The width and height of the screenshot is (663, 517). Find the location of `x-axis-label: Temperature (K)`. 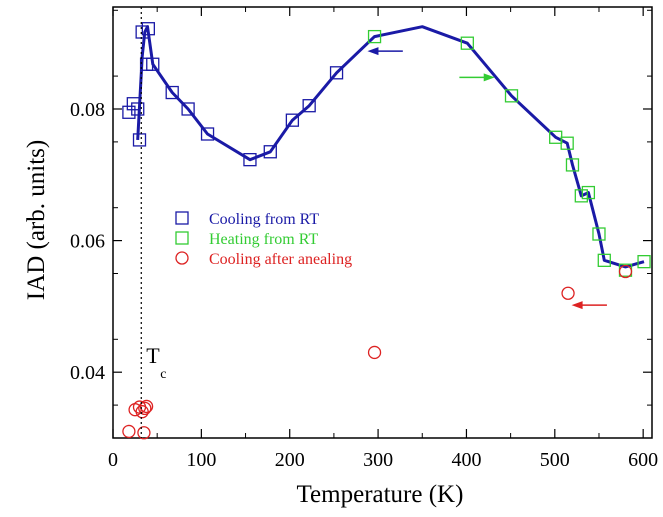

x-axis-label: Temperature (K) is located at coordinates (380, 494).